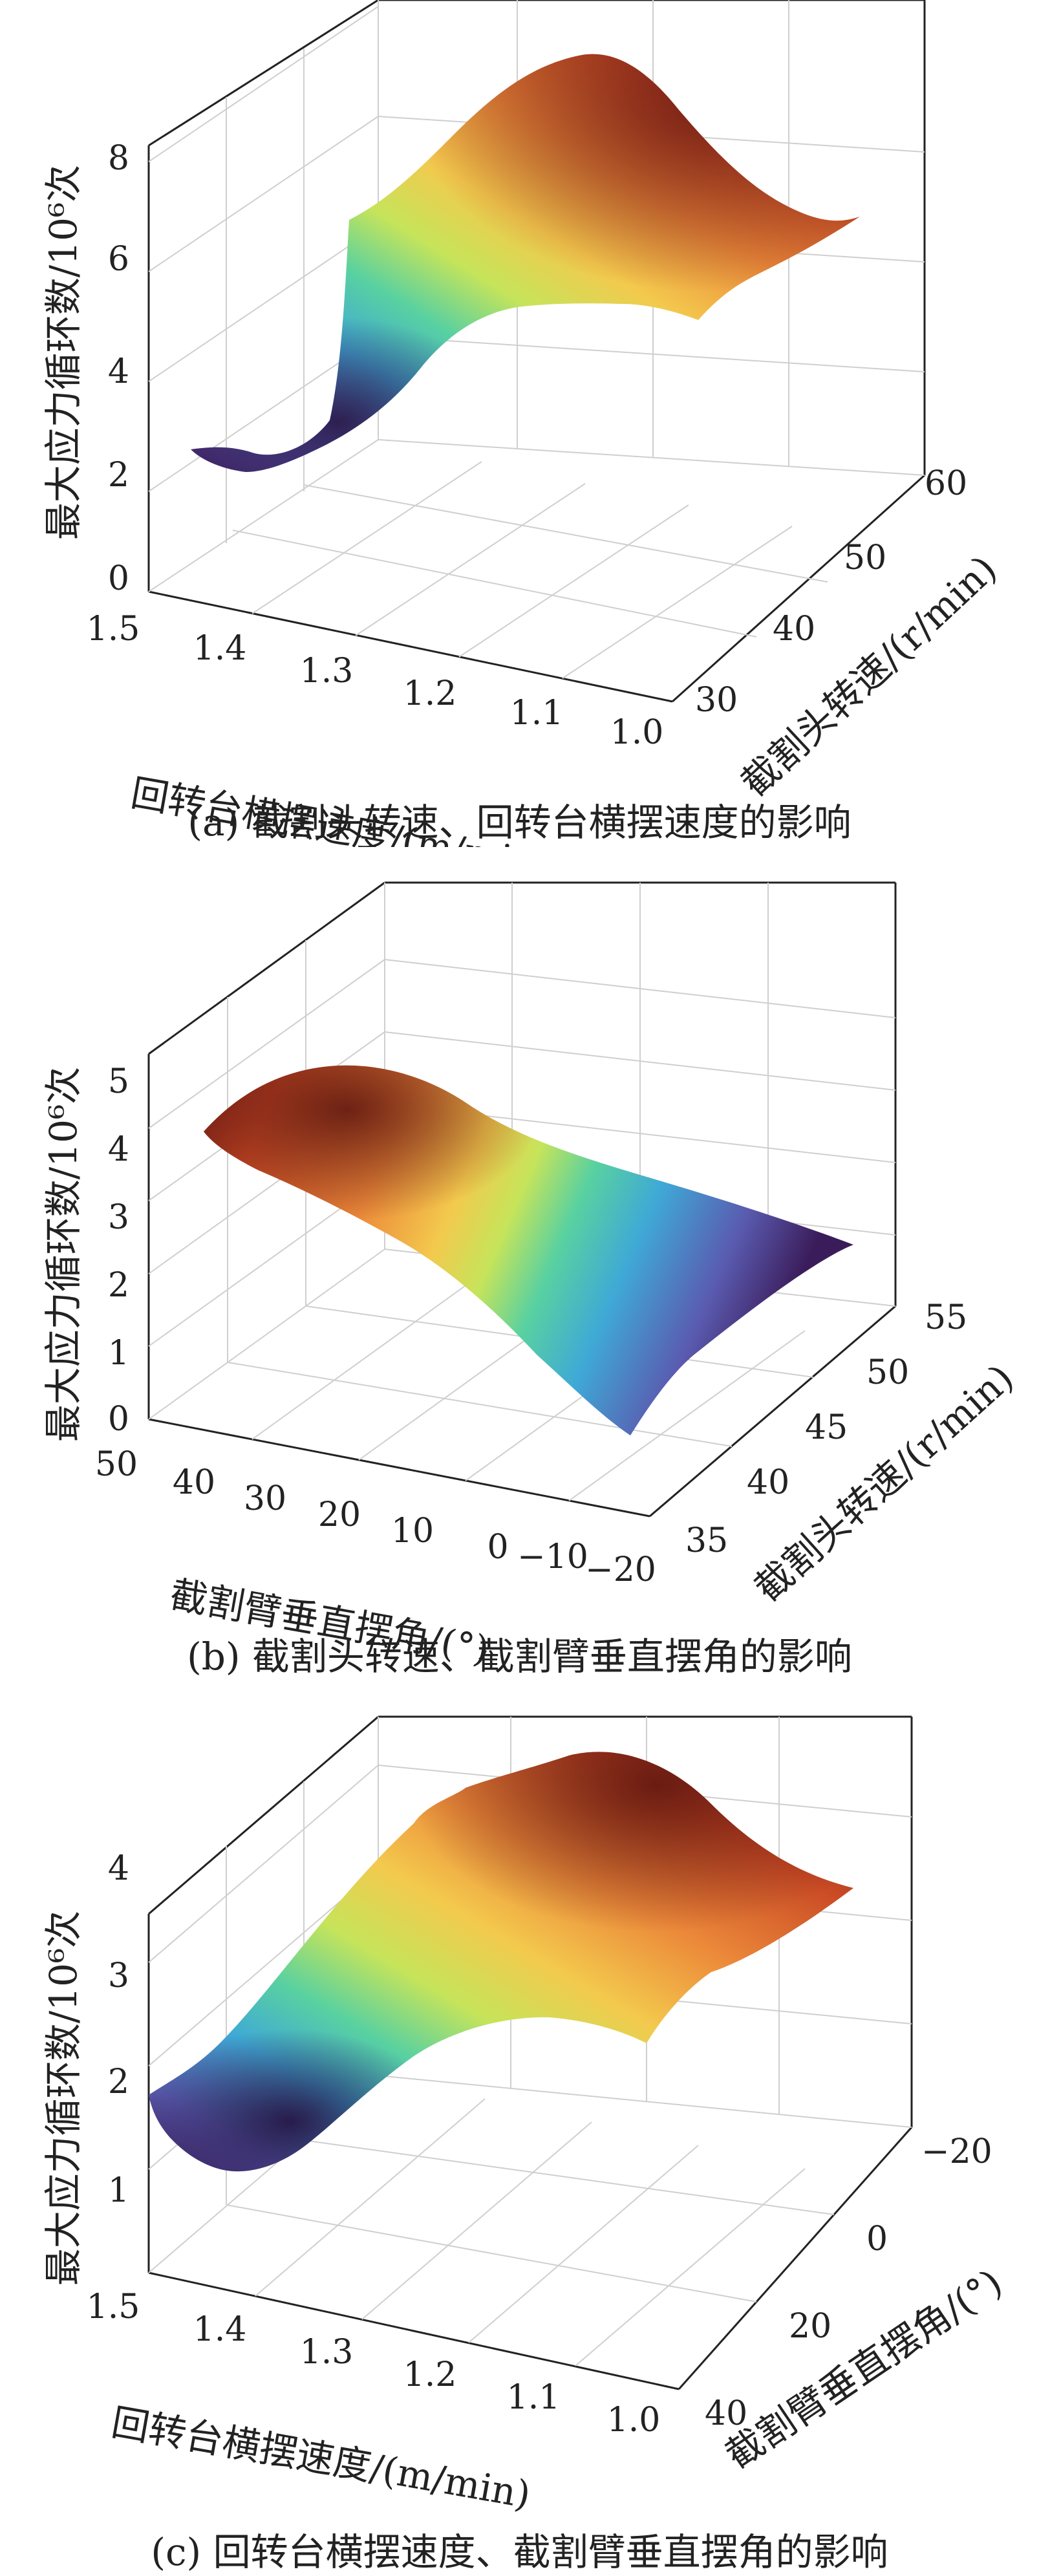 This screenshot has width=1039, height=2576. I want to click on y-tick-label: 45, so click(827, 1427).